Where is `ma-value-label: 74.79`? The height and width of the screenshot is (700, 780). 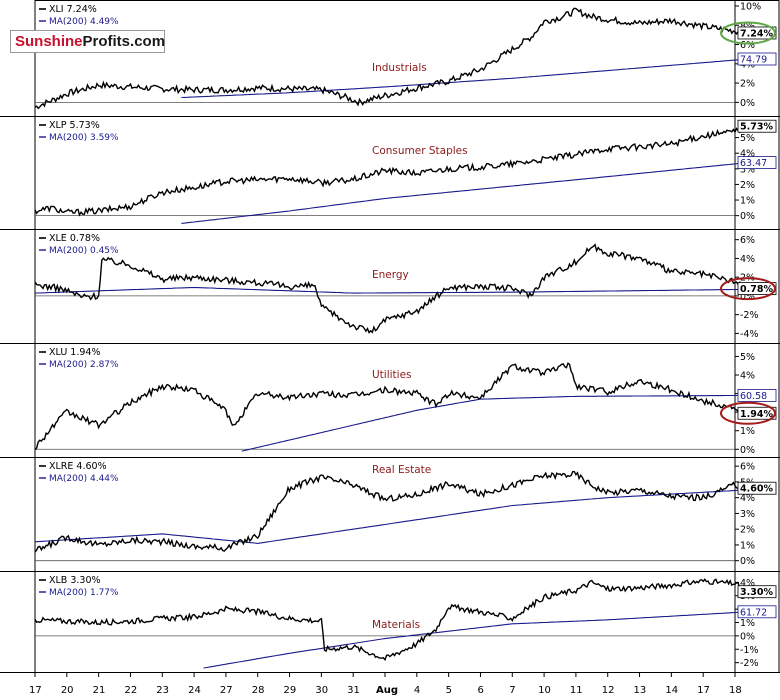
ma-value-label: 74.79 is located at coordinates (753, 60).